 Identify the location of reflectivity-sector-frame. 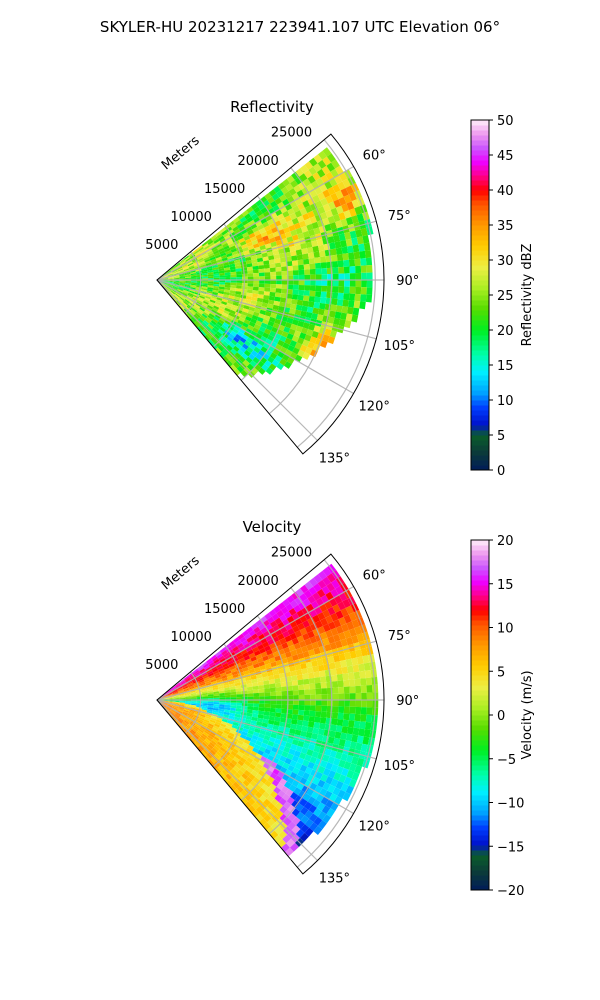
(270, 294).